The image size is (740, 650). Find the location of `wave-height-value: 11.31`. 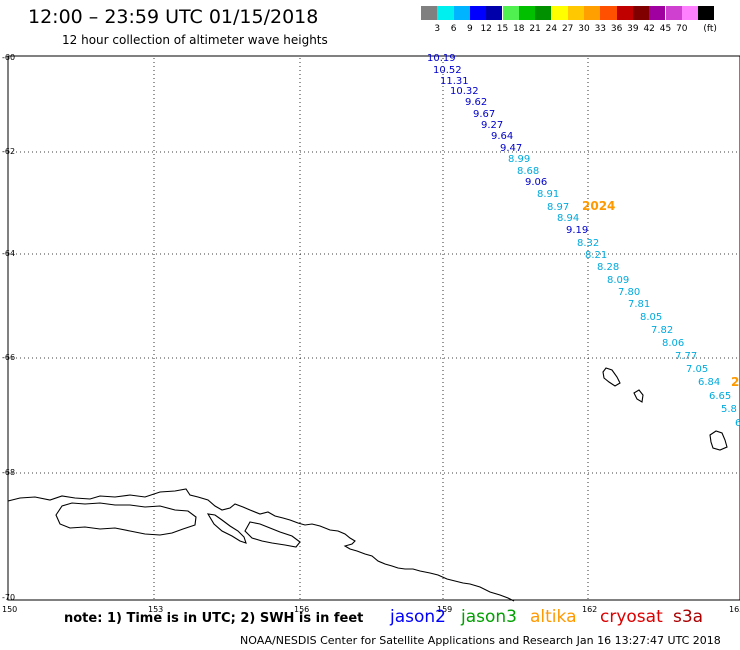

wave-height-value: 11.31 is located at coordinates (454, 81).